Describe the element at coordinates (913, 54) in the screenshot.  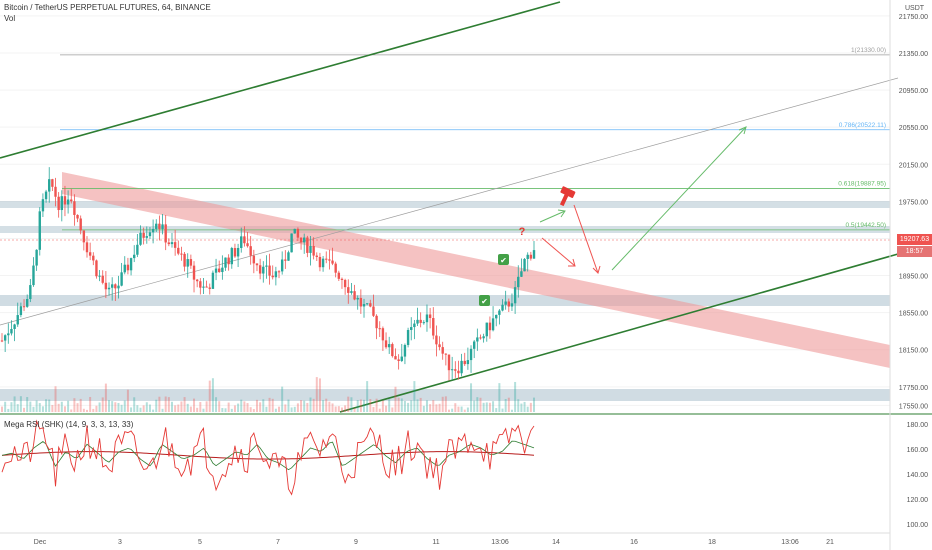
I see `price-tick-label: 21350.00` at that location.